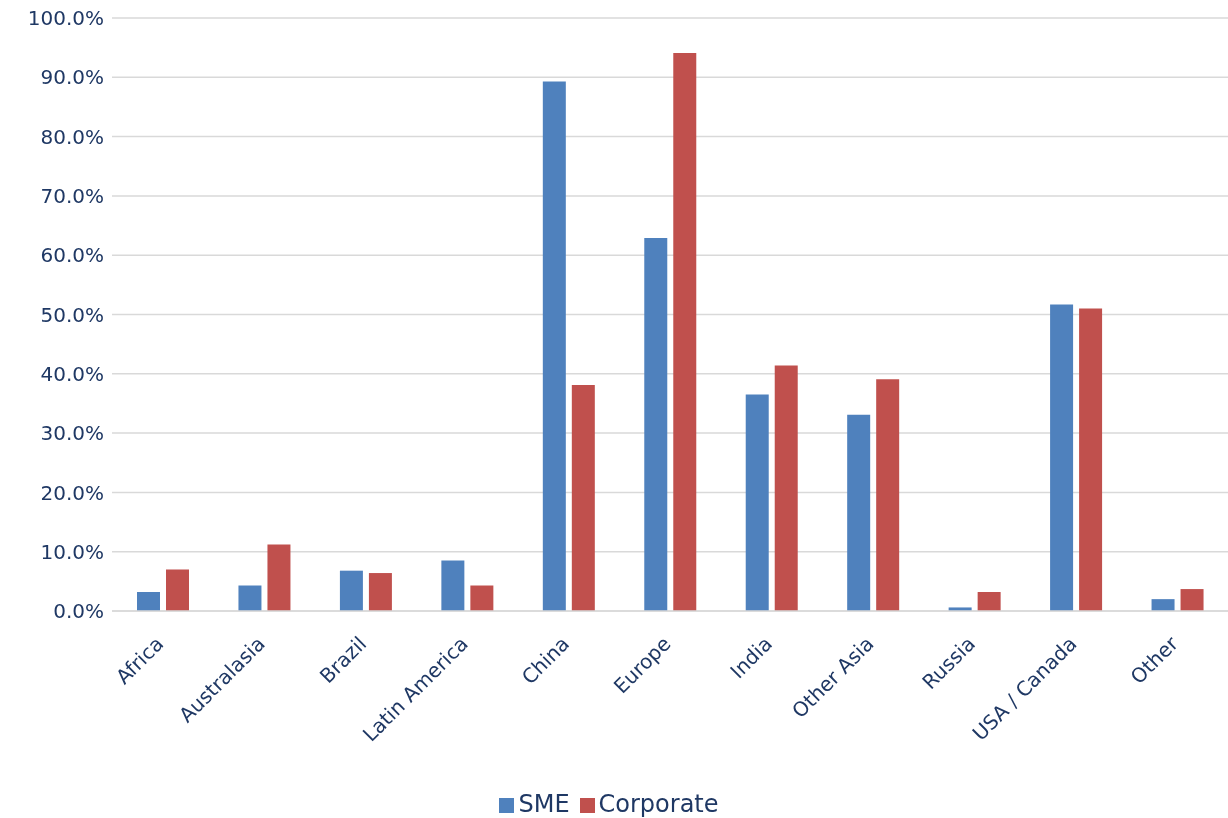 Image resolution: width=1228 pixels, height=818 pixels. I want to click on y-tick-label: 40.0%, so click(72, 373).